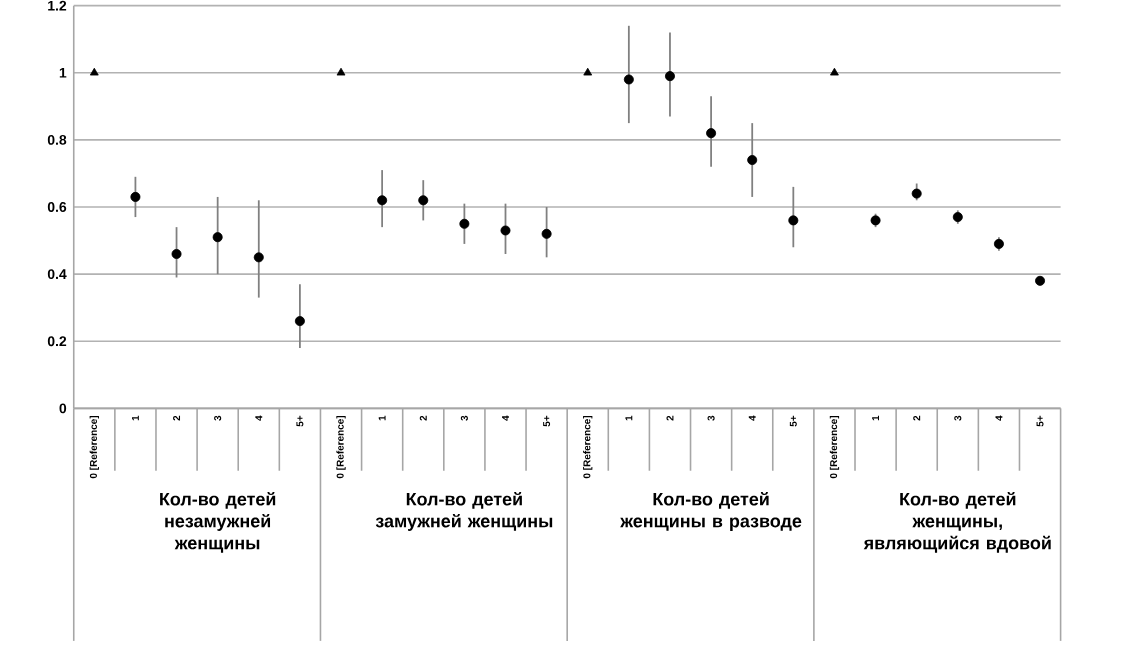 This screenshot has width=1140, height=652. What do you see at coordinates (464, 511) in the screenshot?
I see `text: Кол-во детей замужней женщины` at bounding box center [464, 511].